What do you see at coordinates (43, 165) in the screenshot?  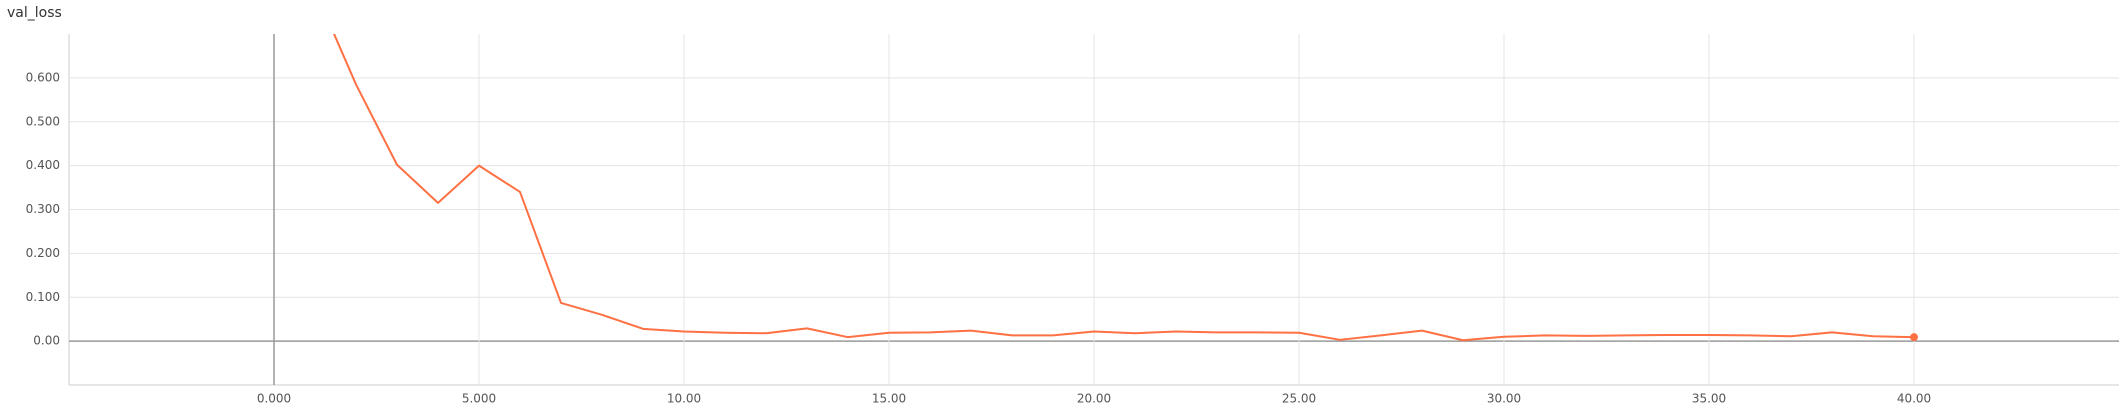 I see `y-tick-label: 0.400` at bounding box center [43, 165].